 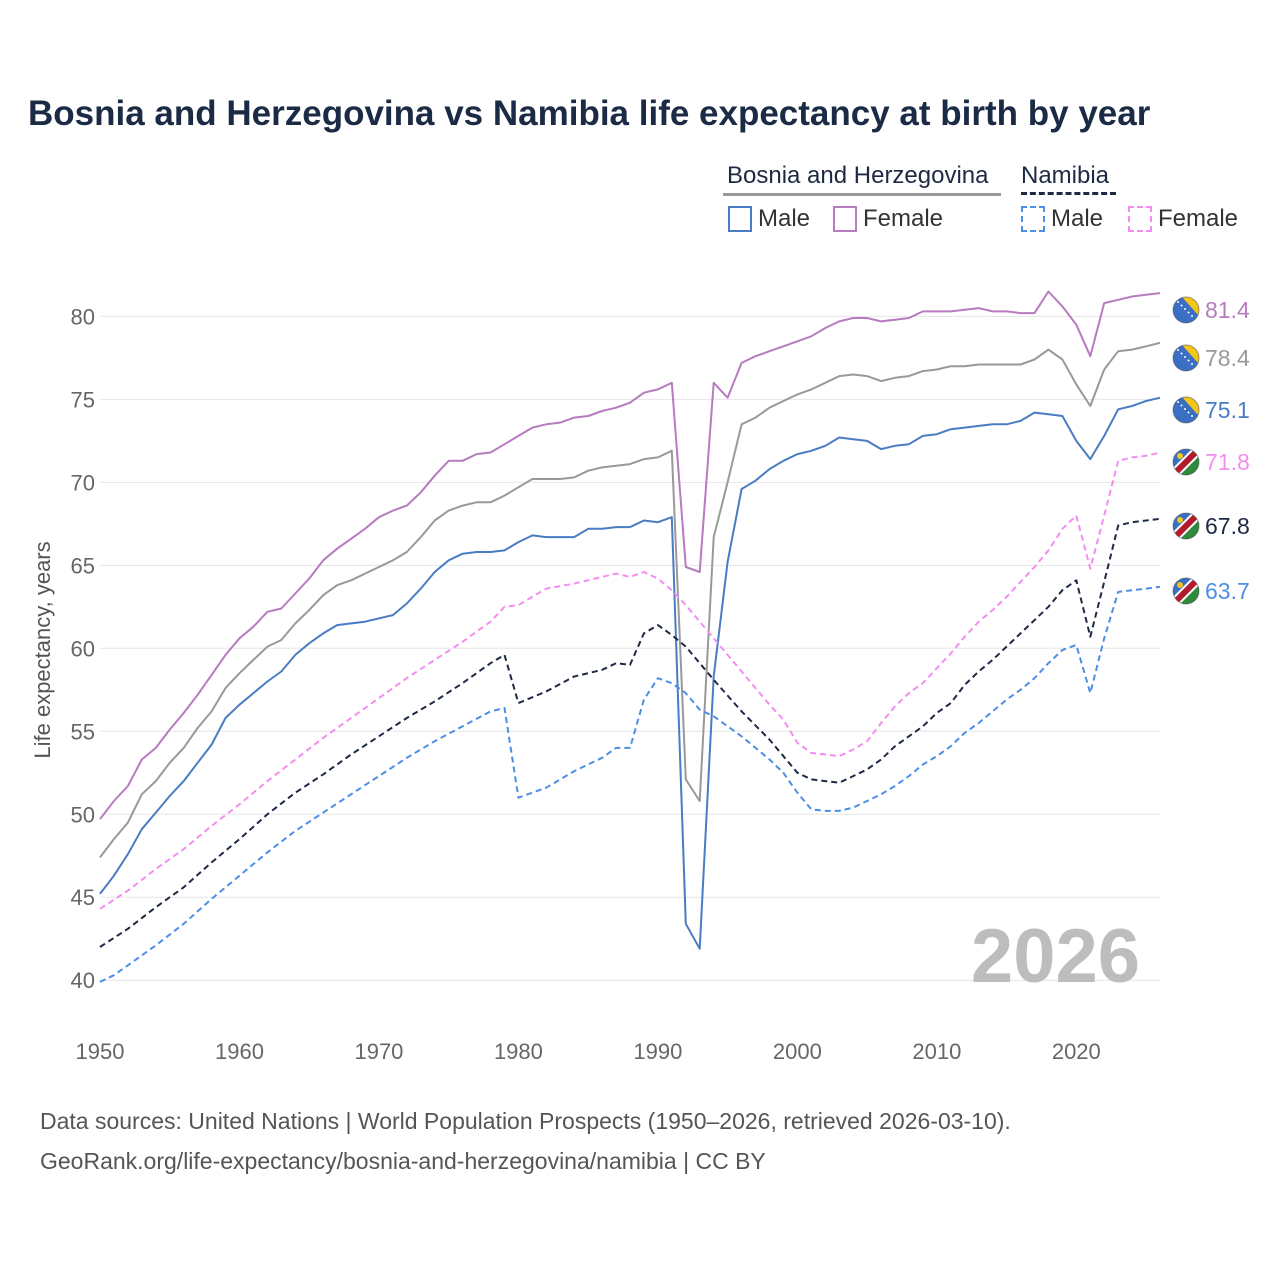 What do you see at coordinates (1033, 219) in the screenshot?
I see `legend-namibia-male-swatch` at bounding box center [1033, 219].